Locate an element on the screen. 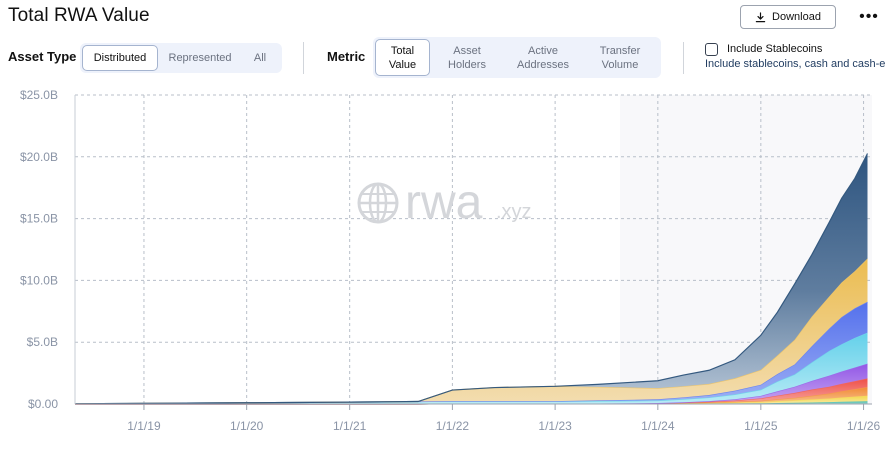 This screenshot has height=450, width=896. y-tick-label: $15.0B is located at coordinates (39, 219).